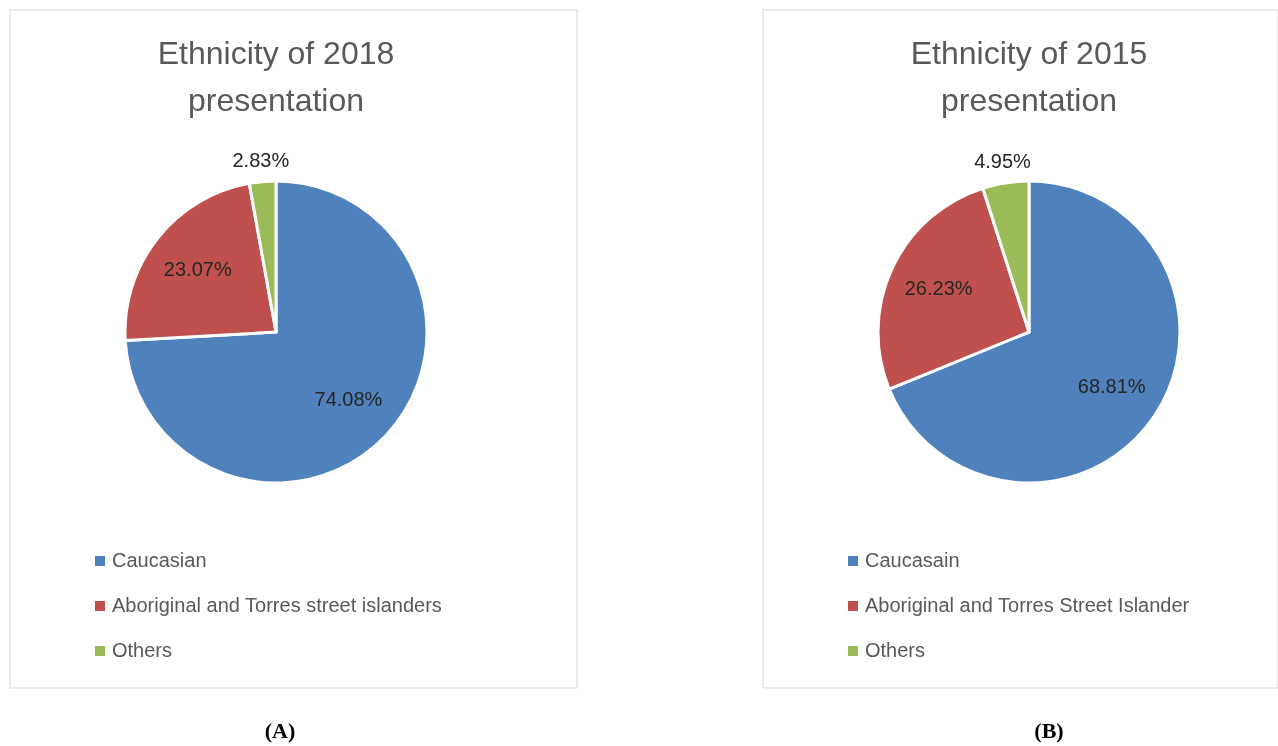 This screenshot has width=1278, height=746. I want to click on legend-label: Caucasain, so click(912, 560).